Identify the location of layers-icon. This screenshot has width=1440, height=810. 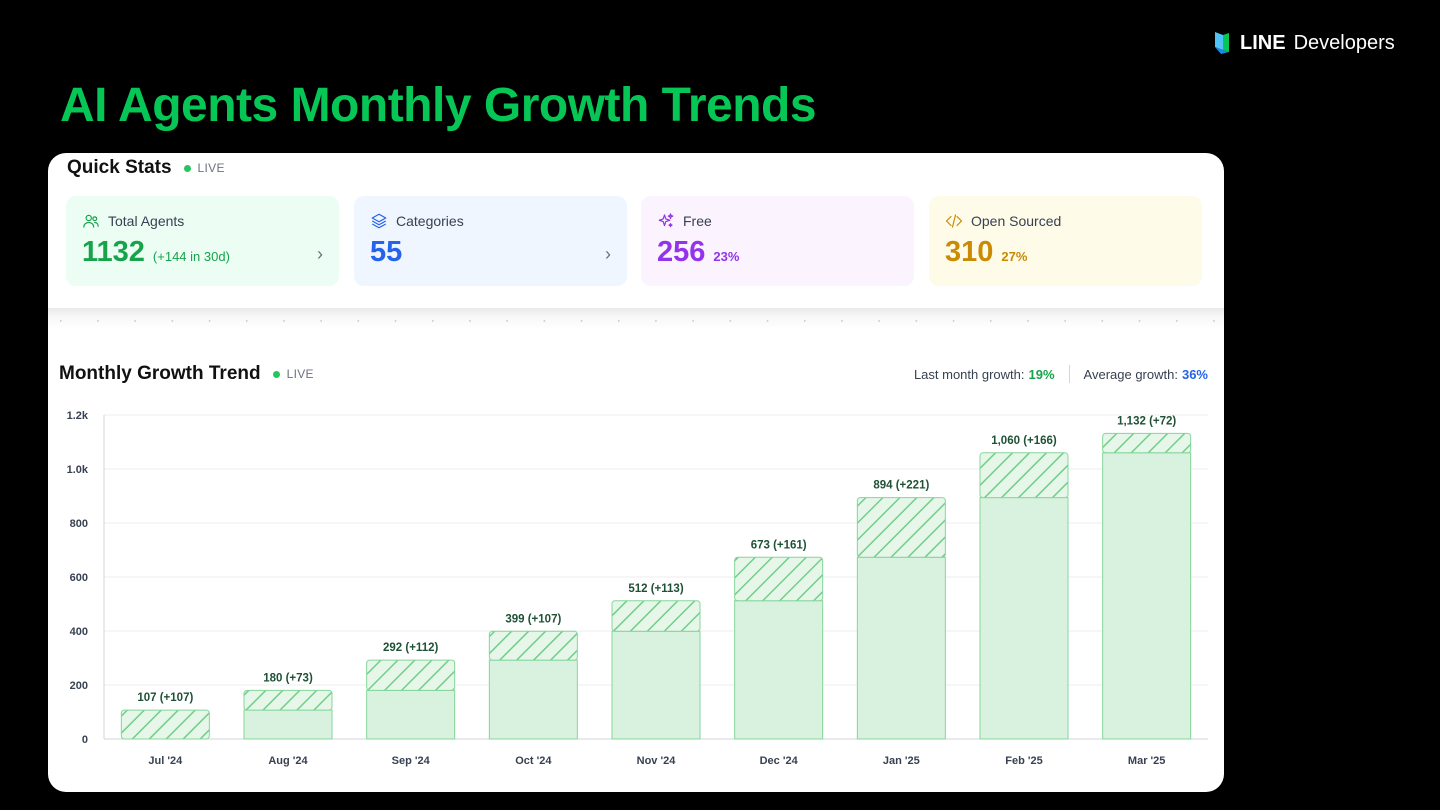
(379, 221).